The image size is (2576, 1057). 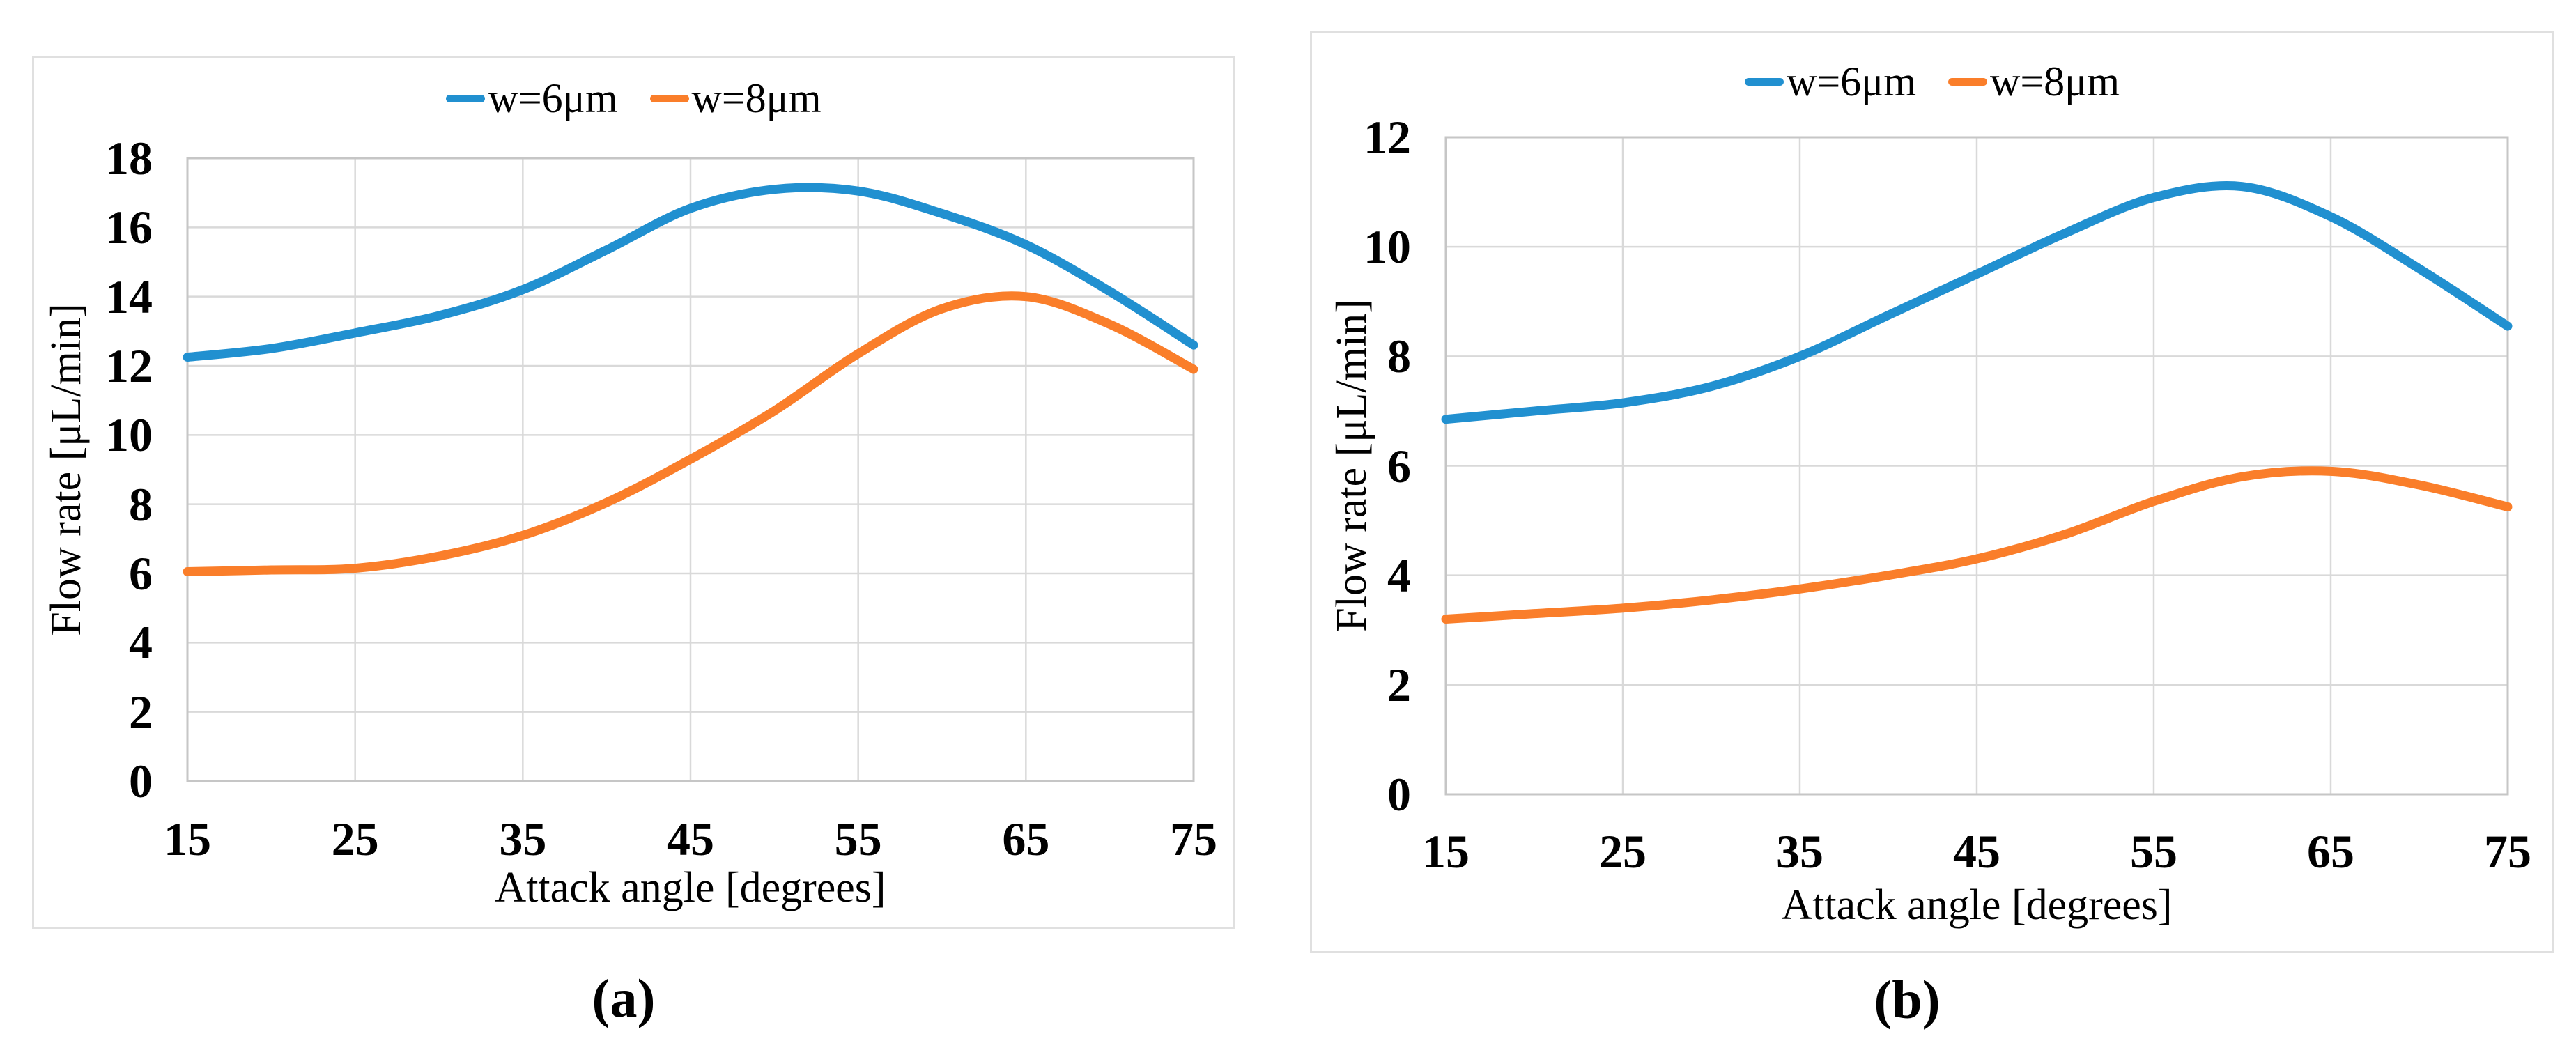 I want to click on subfigure-caption-a: (a), so click(x=624, y=998).